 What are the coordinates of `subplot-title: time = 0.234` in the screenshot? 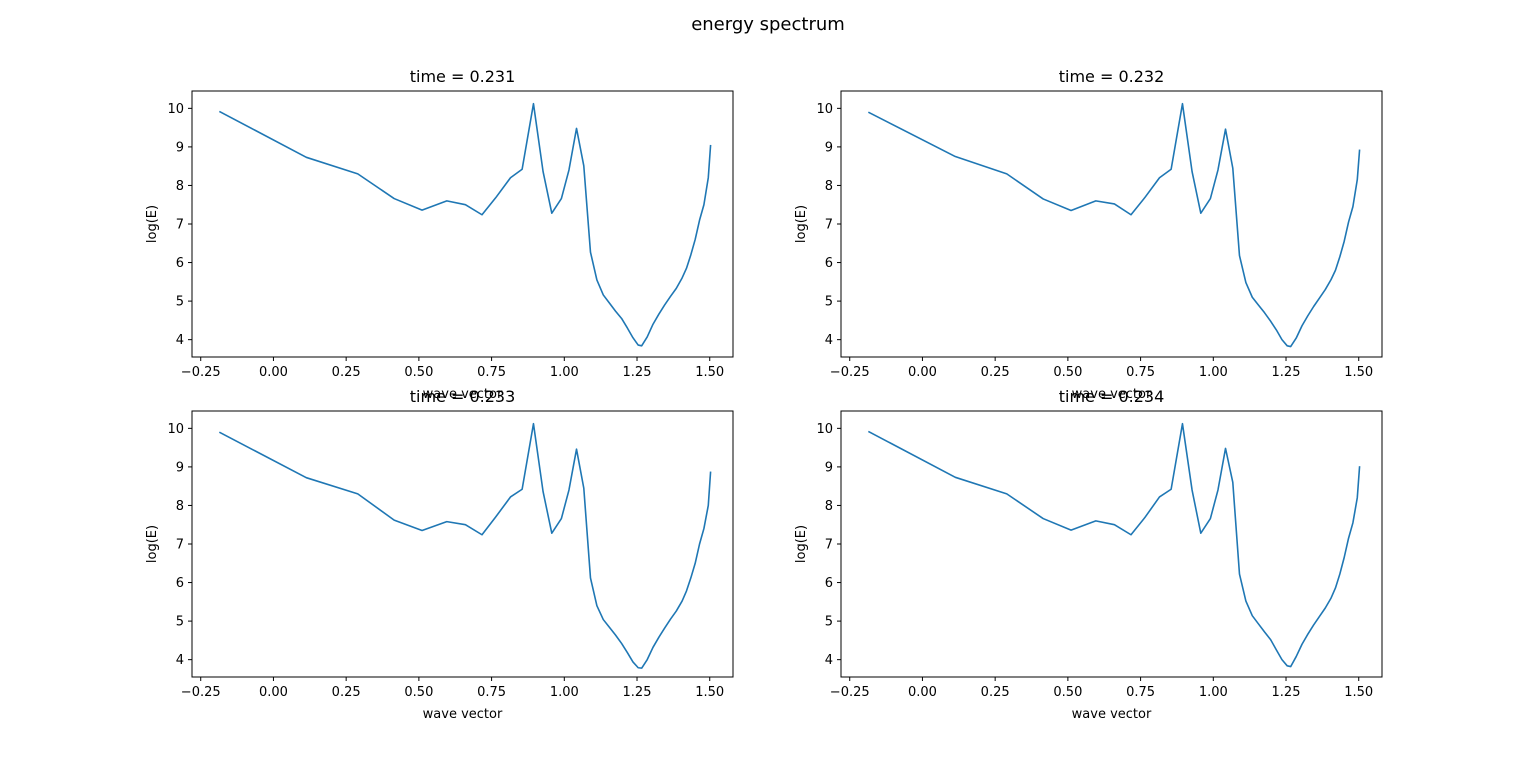 It's located at (1112, 396).